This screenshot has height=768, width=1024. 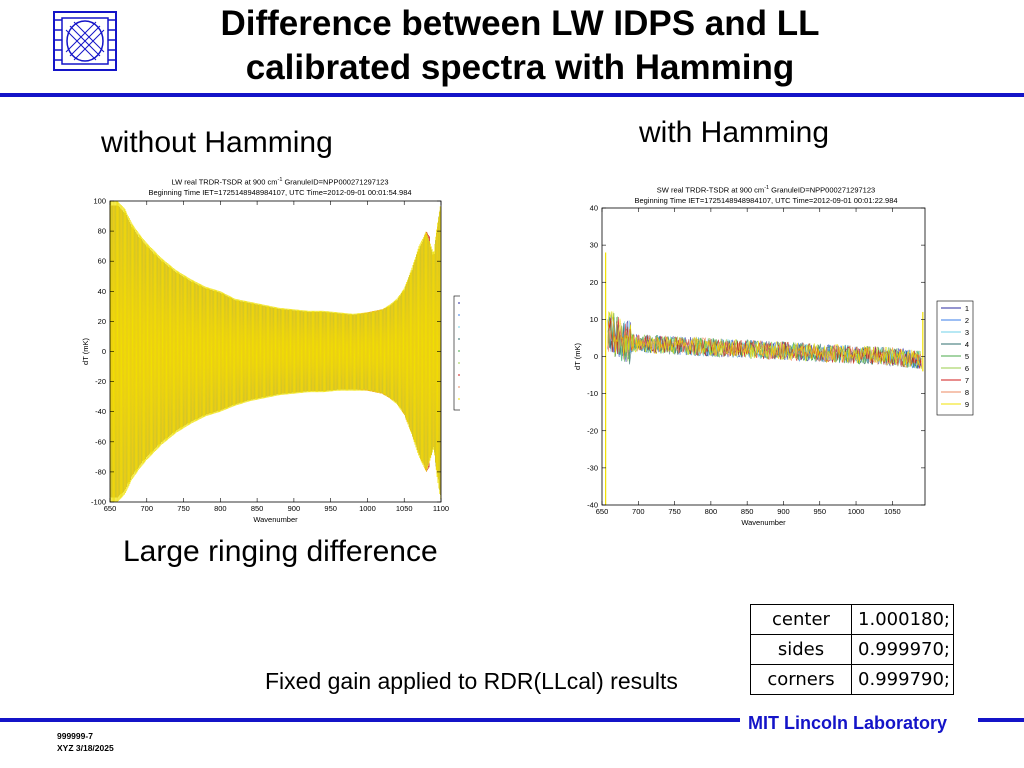 I want to click on gain-value: 1.000180;, so click(x=902, y=619).